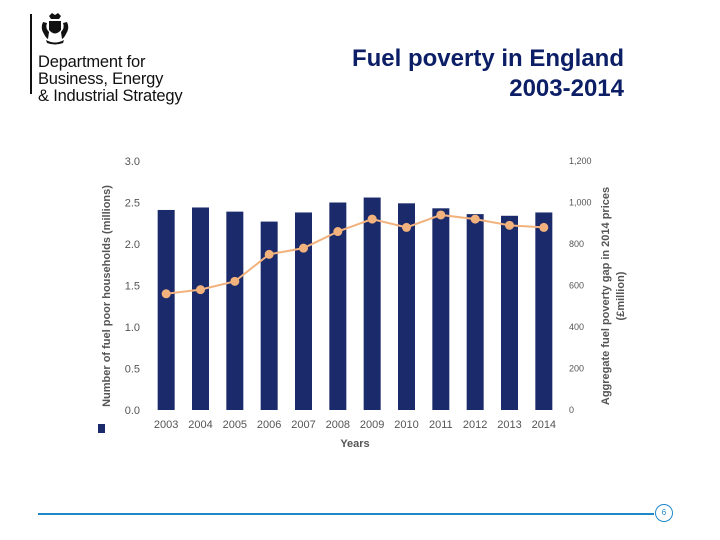 This screenshot has width=720, height=540. I want to click on bar-2011, so click(441, 309).